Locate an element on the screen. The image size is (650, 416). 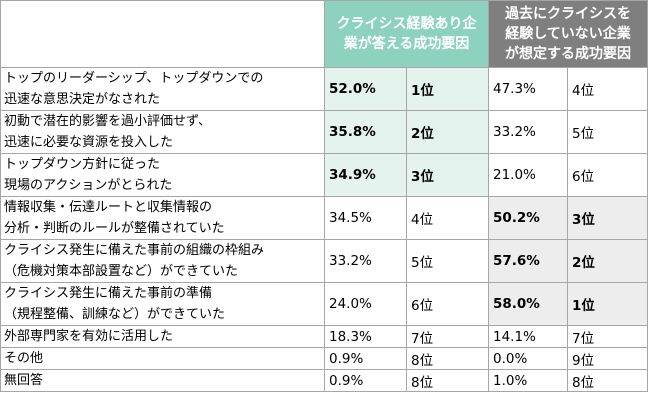
experienced-rank: 7位 is located at coordinates (447, 336).